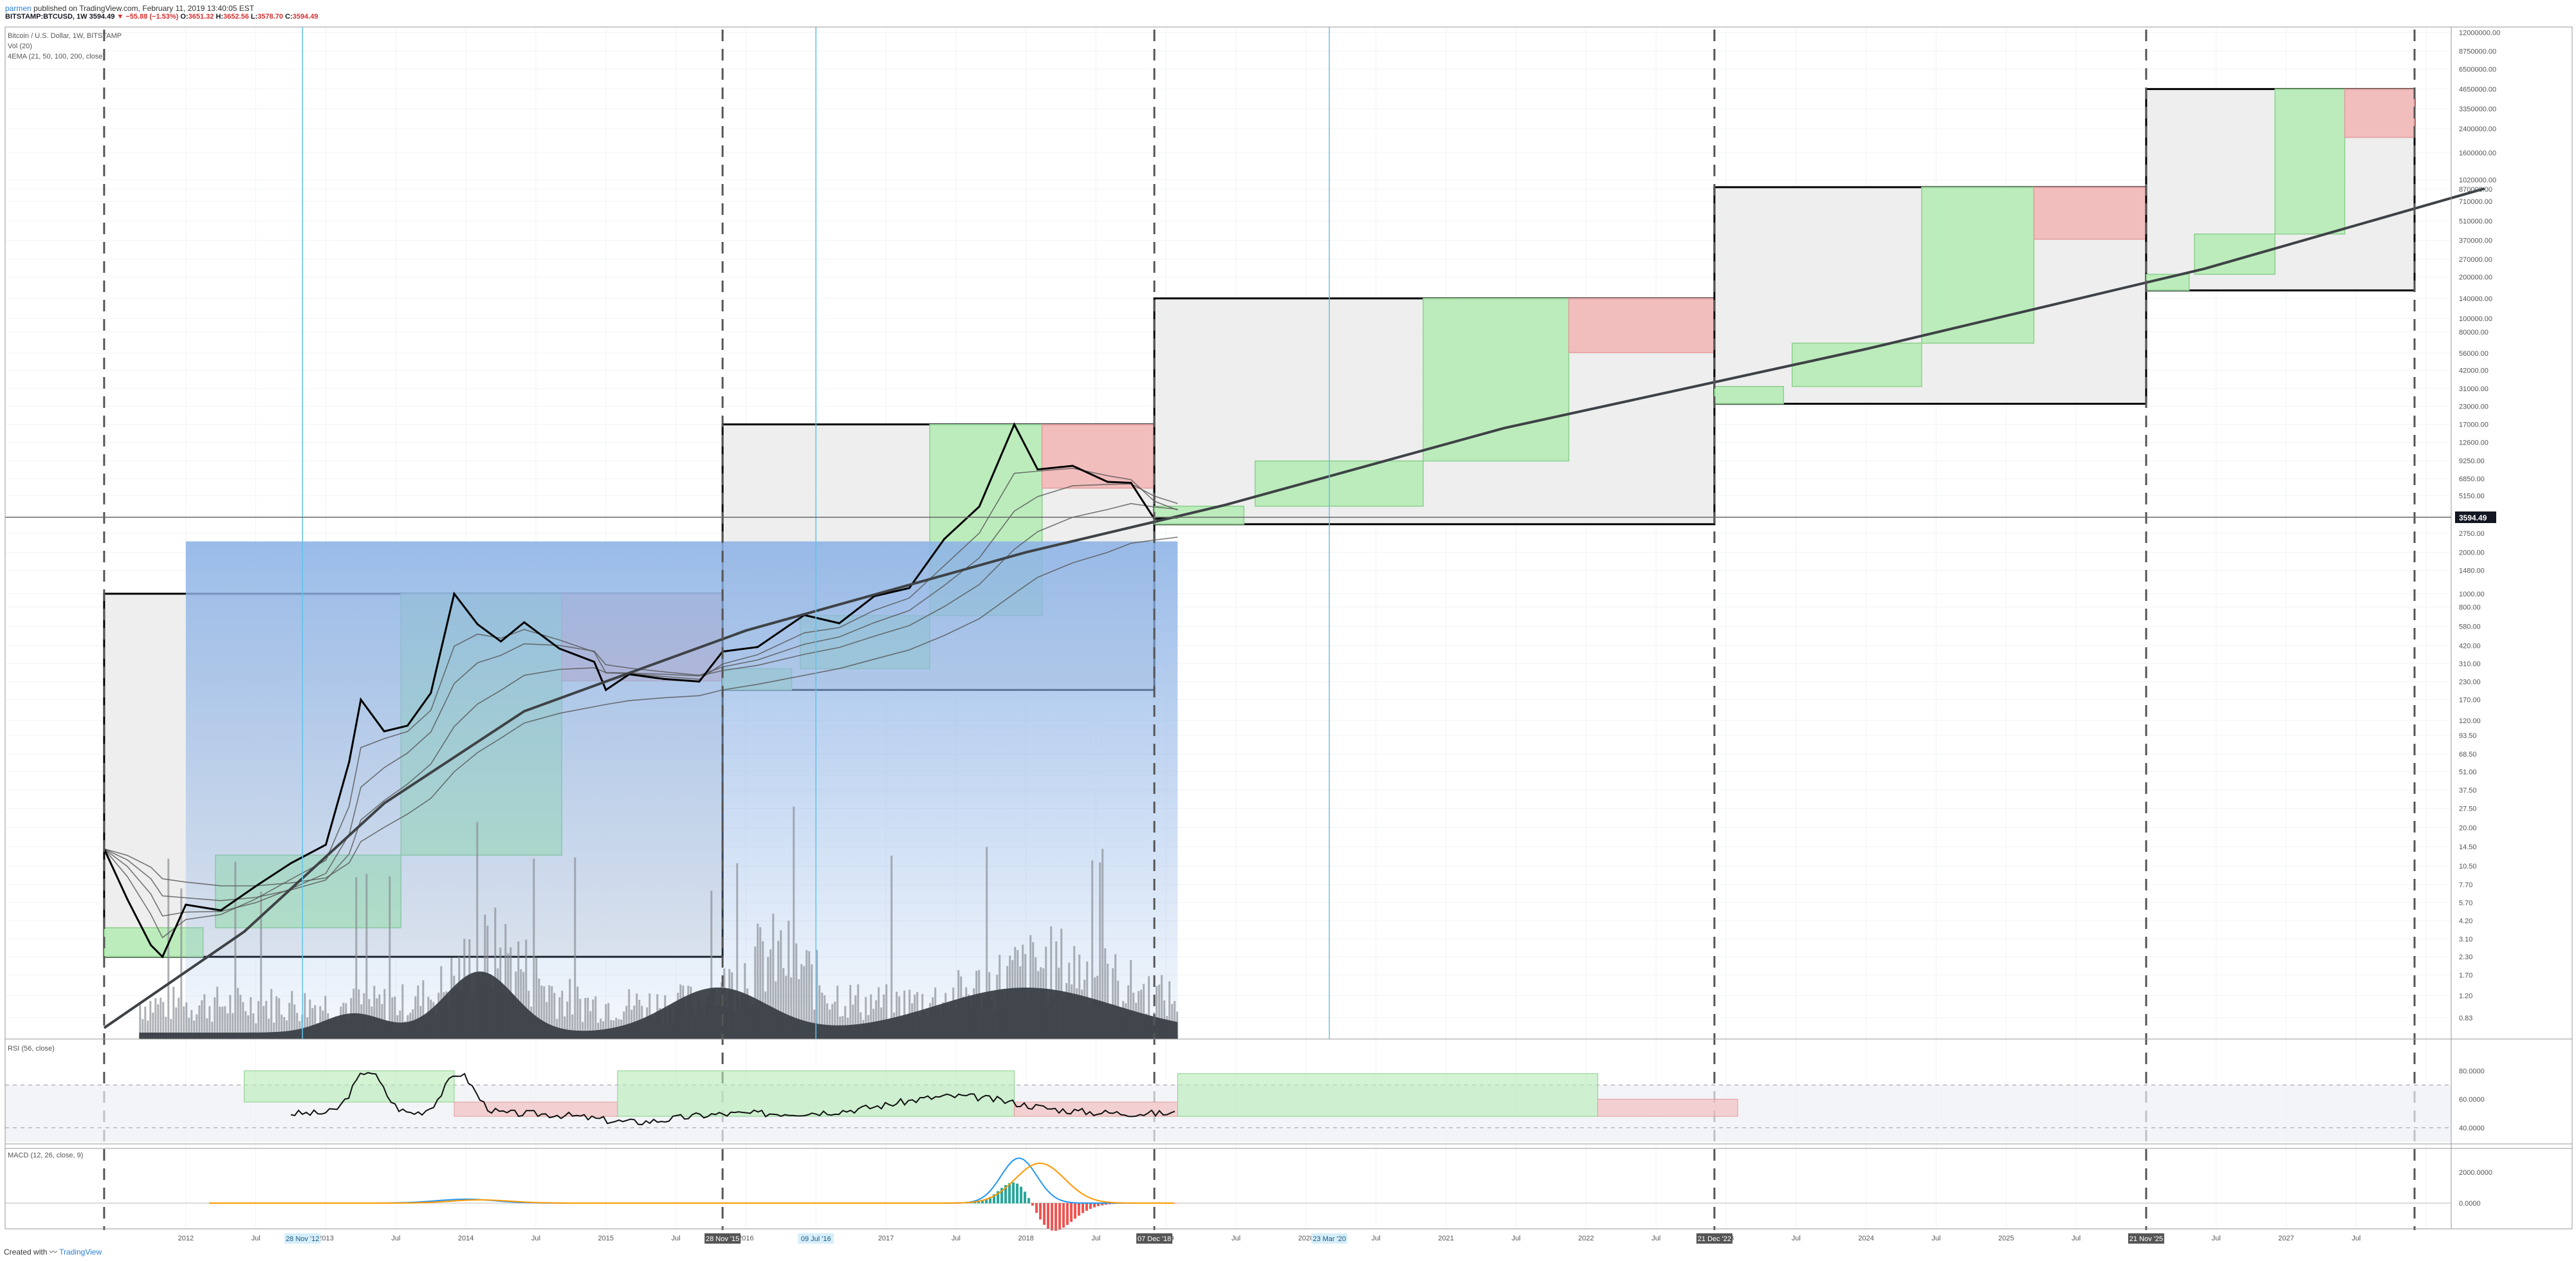 The image size is (2576, 1261). What do you see at coordinates (2472, 497) in the screenshot?
I see `price-axis-label: 5150.00` at bounding box center [2472, 497].